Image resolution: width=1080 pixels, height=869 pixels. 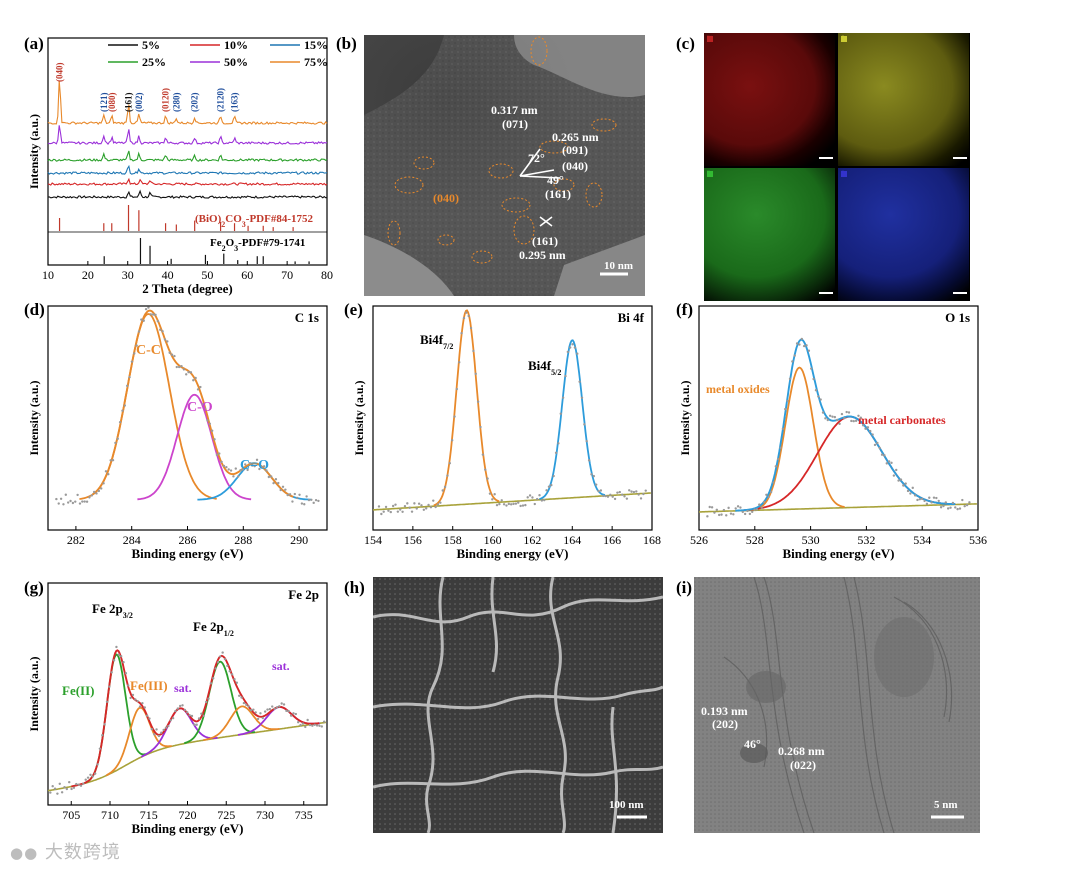 What do you see at coordinates (922, 540) in the screenshot?
I see `f-xtick-label: 534` at bounding box center [922, 540].